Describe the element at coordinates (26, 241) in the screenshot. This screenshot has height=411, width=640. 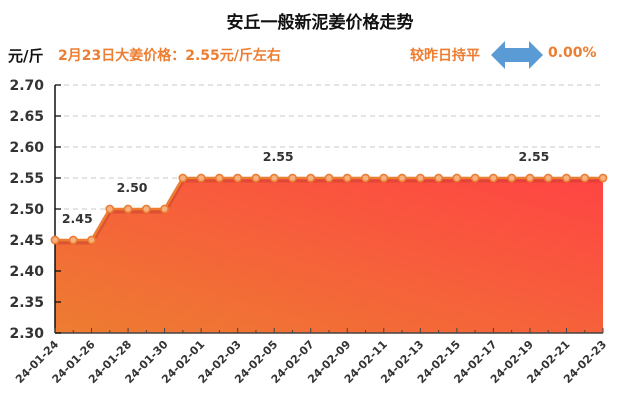
I see `y-tick-label: 2.45` at that location.